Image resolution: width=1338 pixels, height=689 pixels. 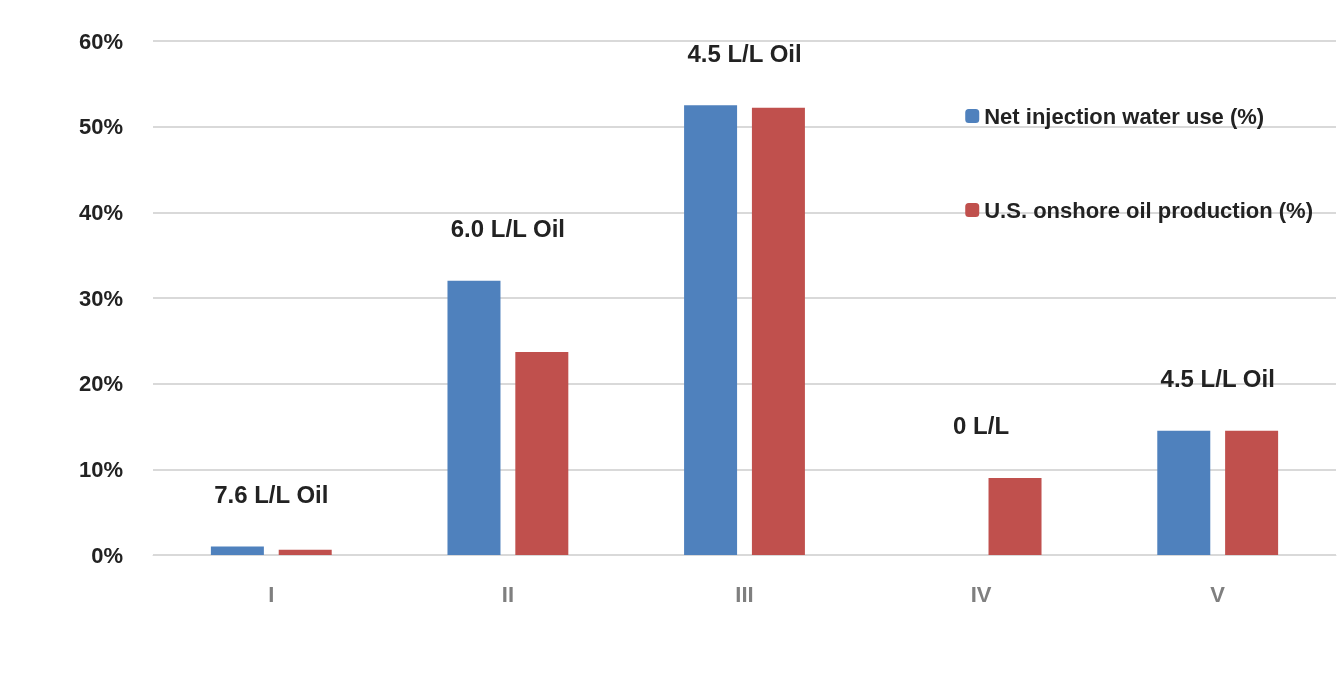 I want to click on legend-label: U.S. onshore oil production (%), so click(x=1148, y=210).